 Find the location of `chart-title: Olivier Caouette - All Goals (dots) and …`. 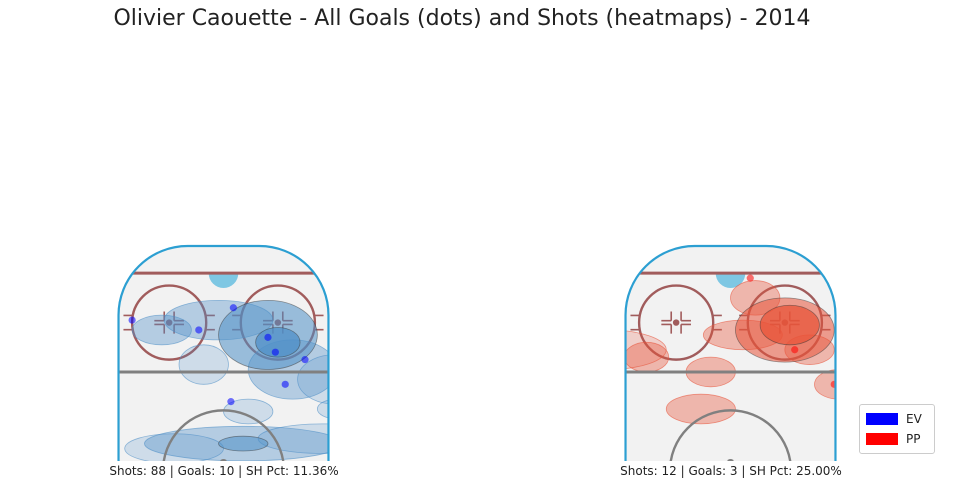

chart-title: Olivier Caouette - All Goals (dots) and … is located at coordinates (462, 18).